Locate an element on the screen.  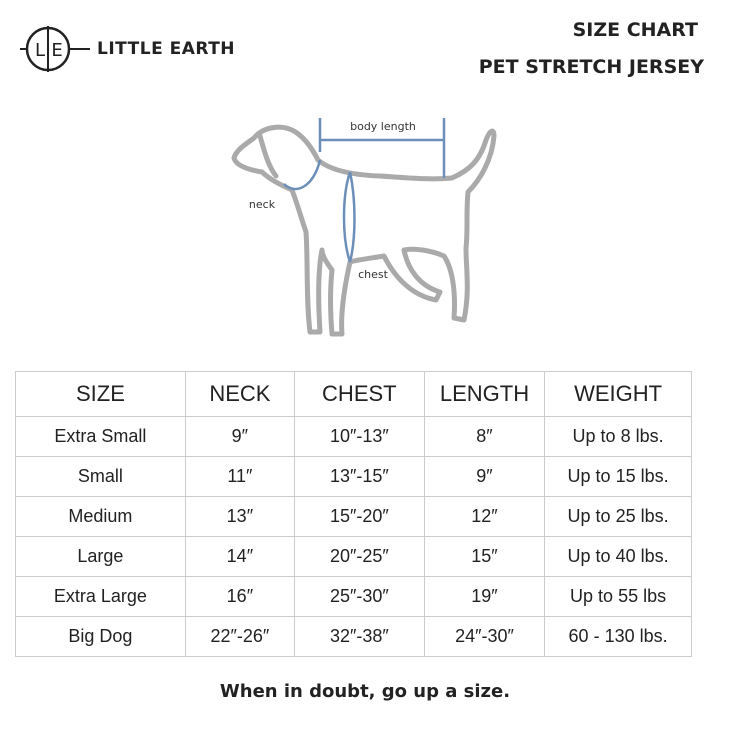
table-cell: 22″-26″ is located at coordinates (239, 636).